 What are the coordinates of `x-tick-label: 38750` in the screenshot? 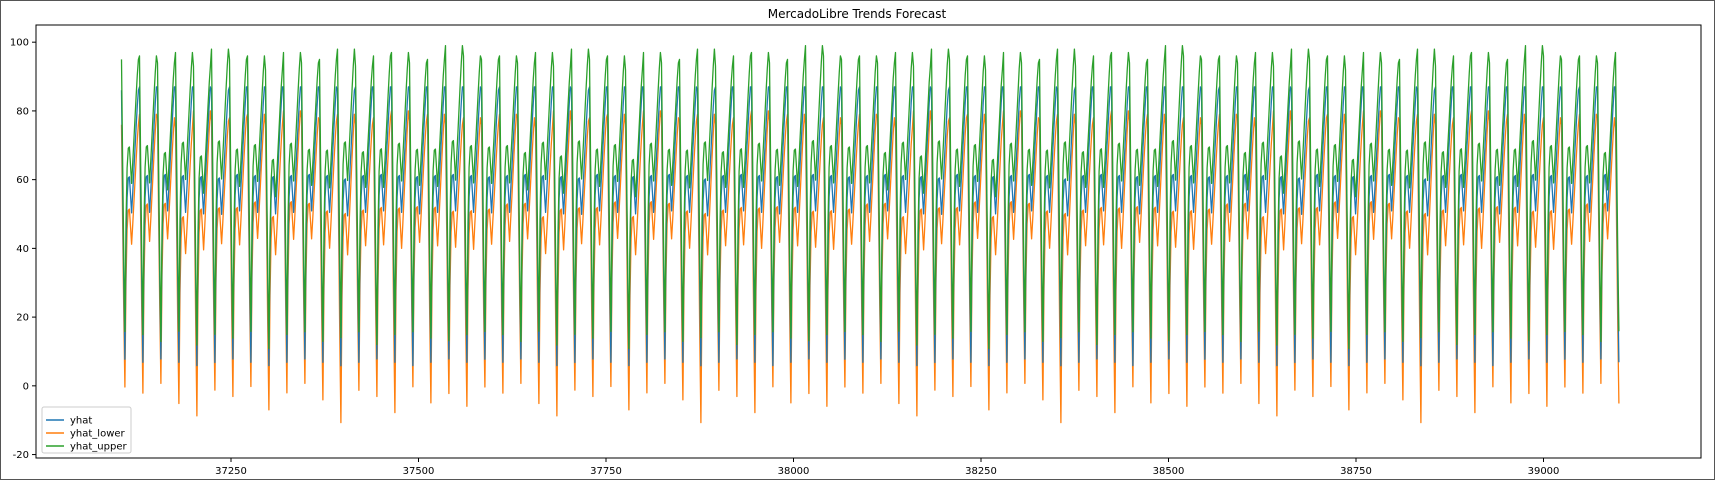 It's located at (1356, 471).